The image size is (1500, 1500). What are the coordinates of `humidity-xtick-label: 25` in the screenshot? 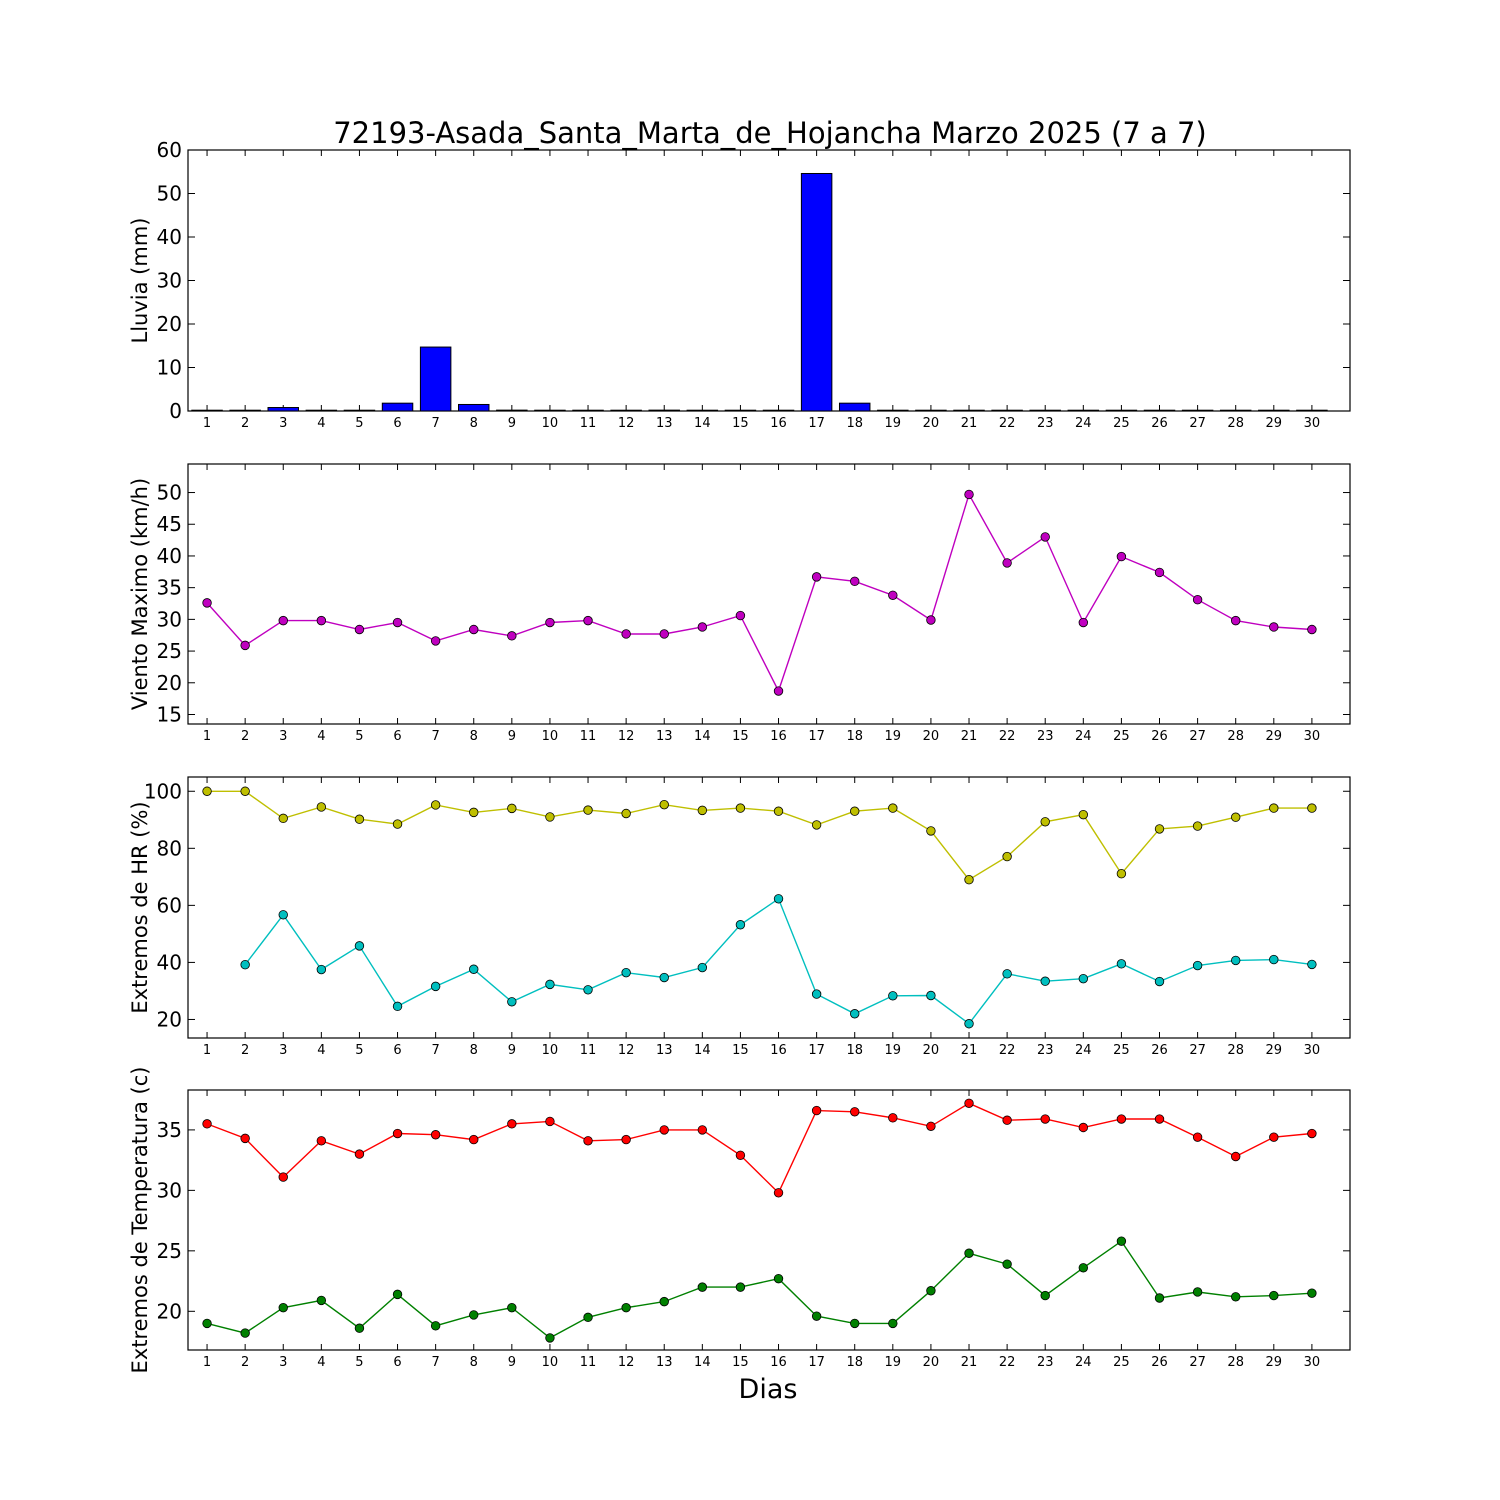 It's located at (1121, 1050).